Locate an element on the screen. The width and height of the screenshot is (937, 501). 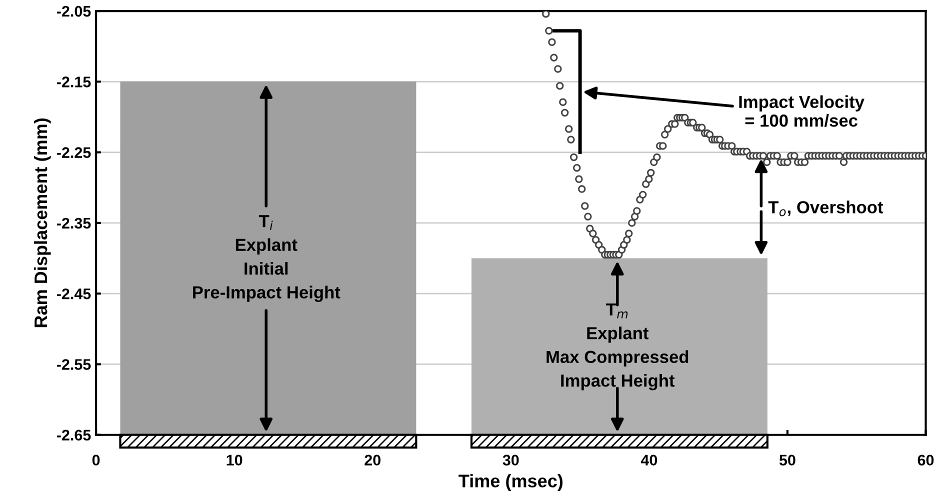
y-tick-label: -2.65 is located at coordinates (73, 435).